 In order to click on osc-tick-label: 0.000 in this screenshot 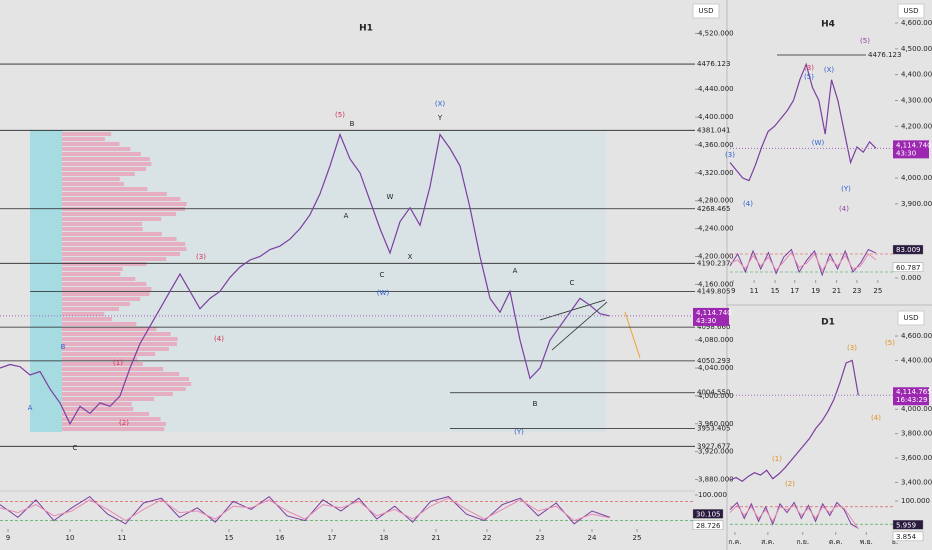, I will do `click(911, 278)`.